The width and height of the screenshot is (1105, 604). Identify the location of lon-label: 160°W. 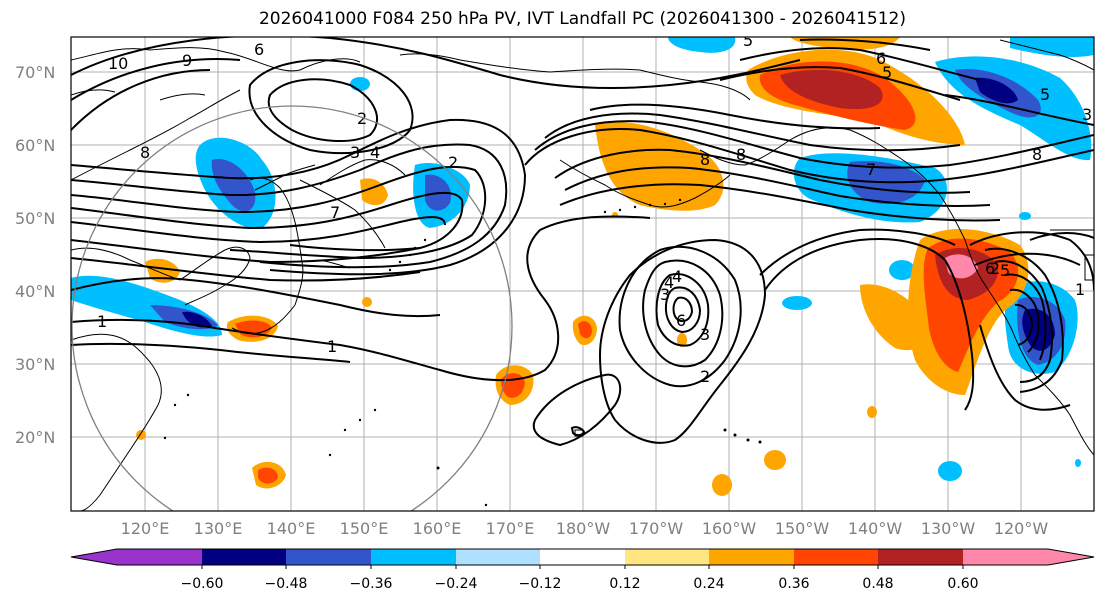
(729, 528).